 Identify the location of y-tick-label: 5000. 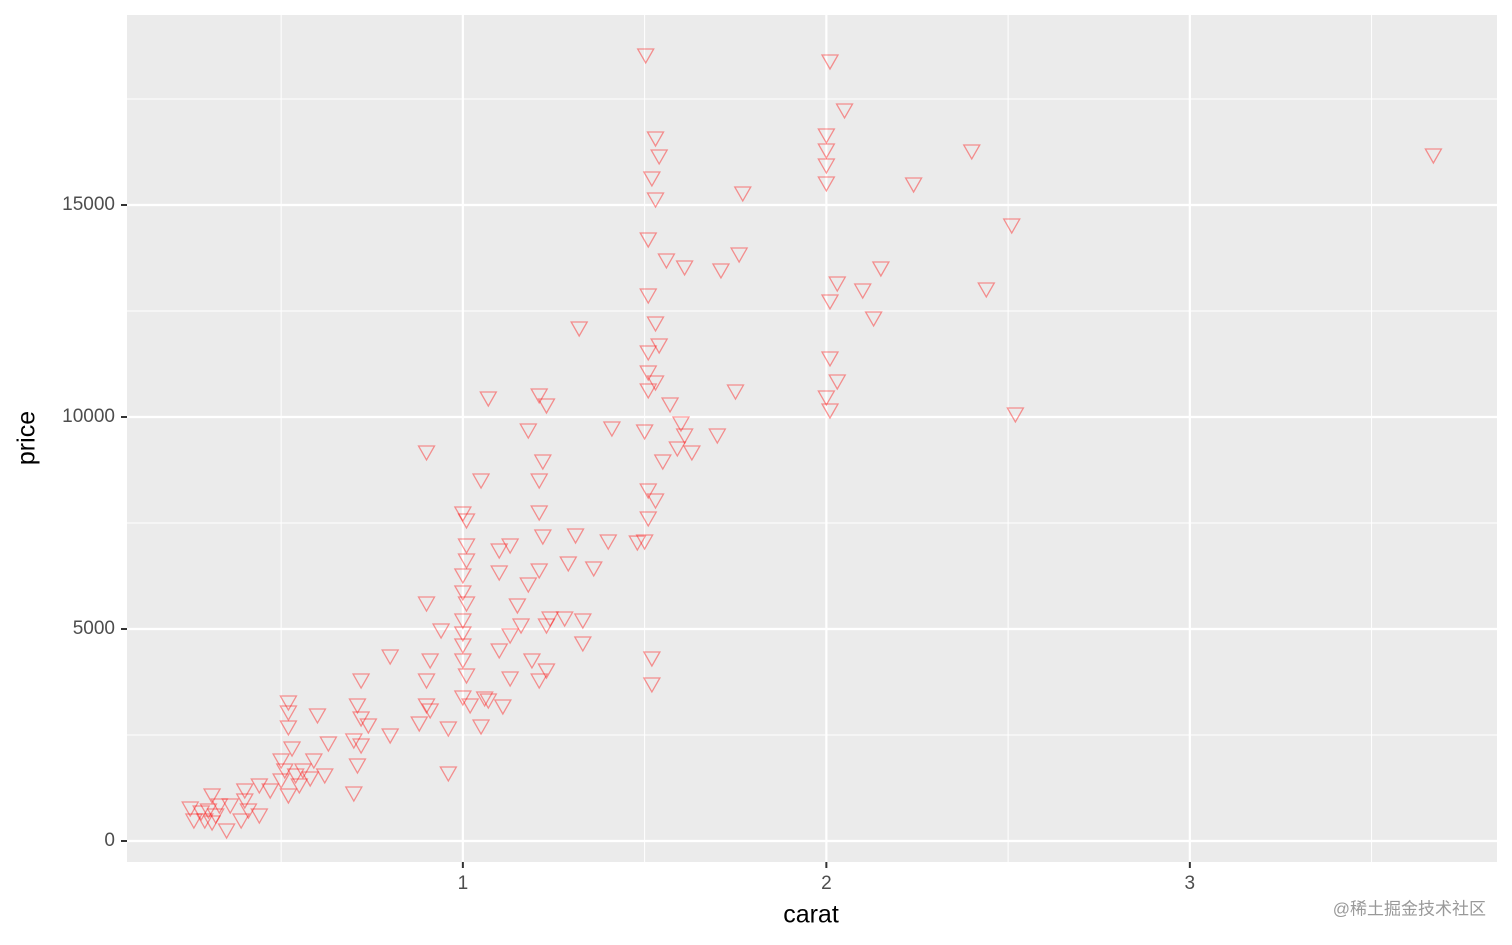
(94, 628).